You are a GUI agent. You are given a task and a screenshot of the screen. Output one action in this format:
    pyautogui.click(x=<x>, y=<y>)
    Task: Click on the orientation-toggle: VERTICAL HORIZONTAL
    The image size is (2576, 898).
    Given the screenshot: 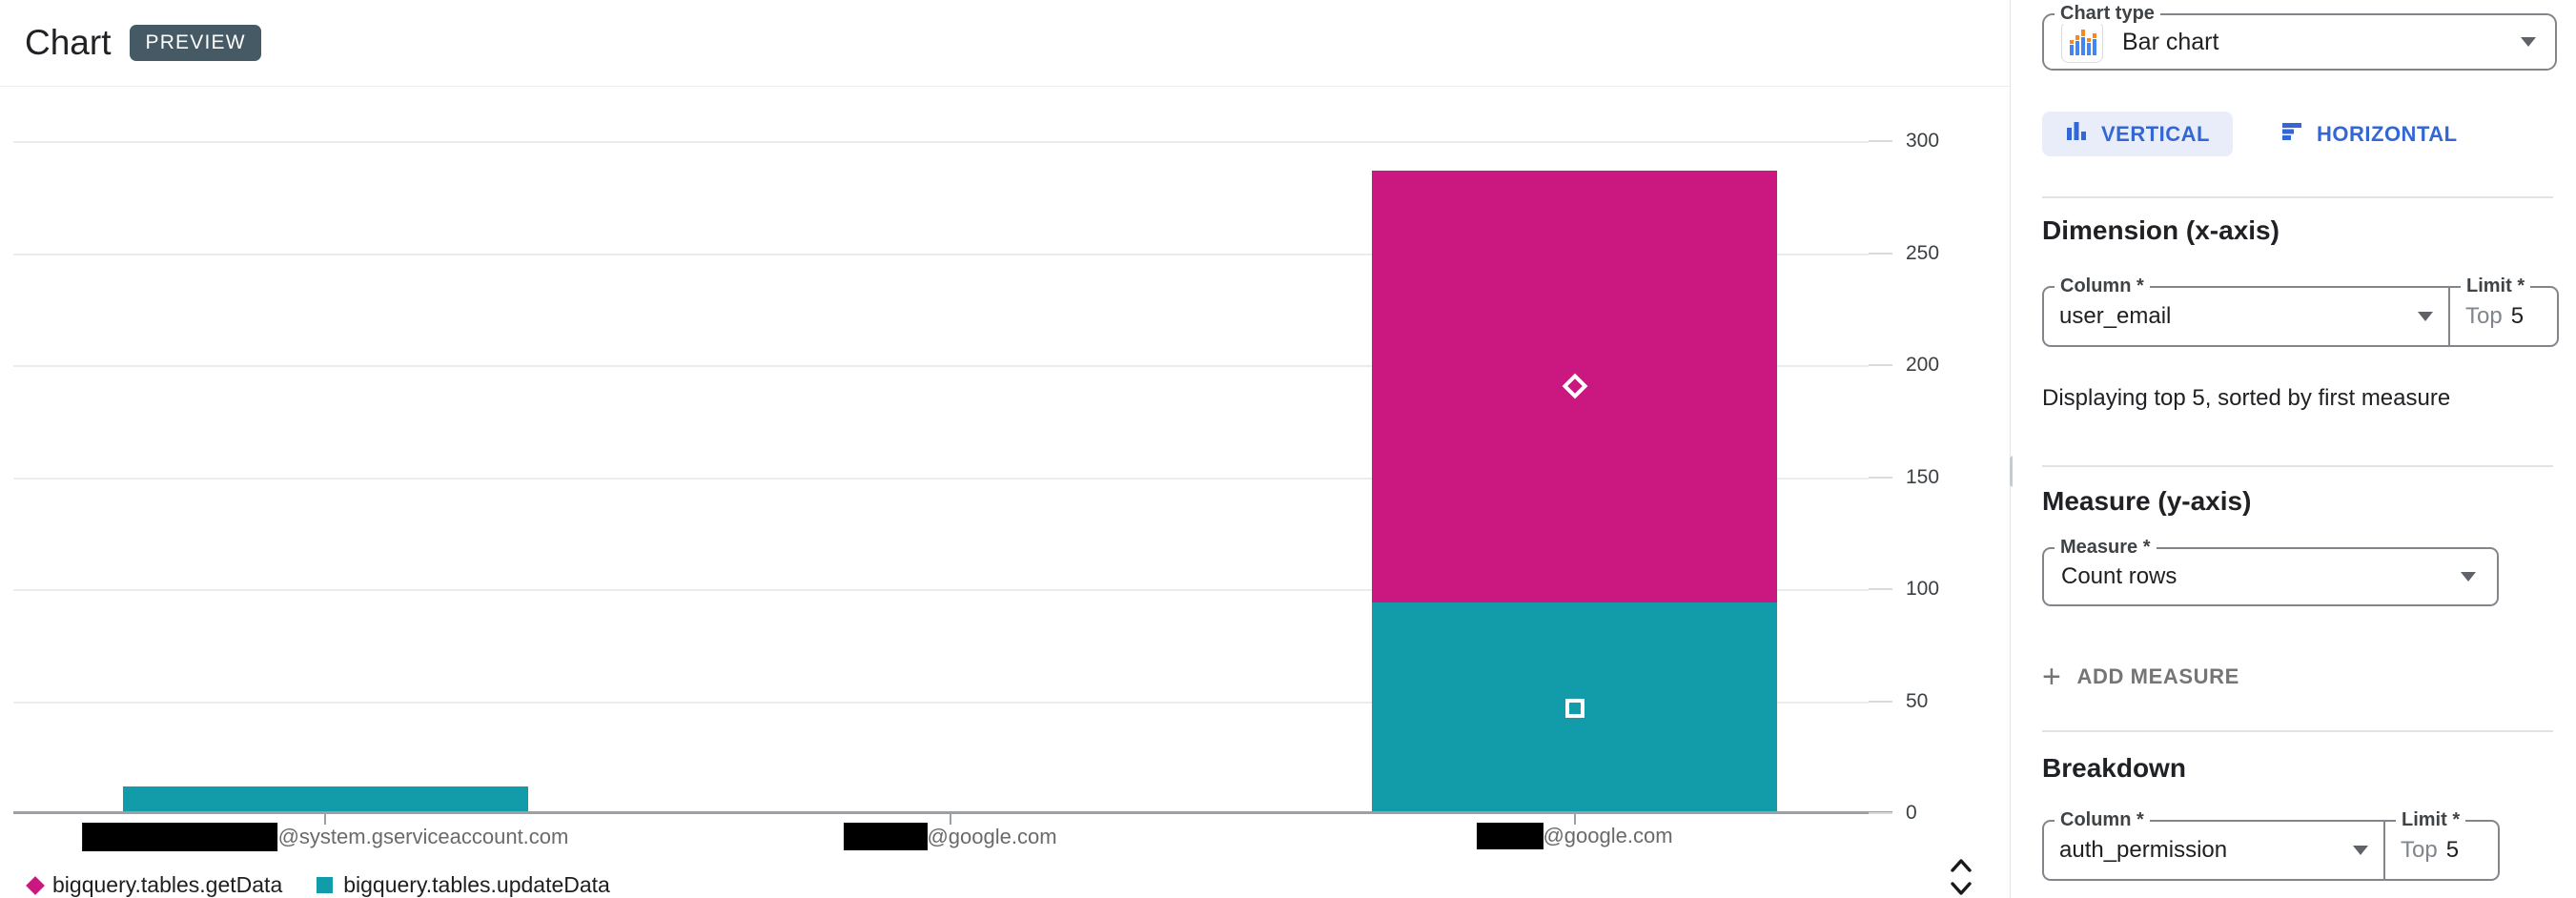 What is the action you would take?
    pyautogui.click(x=2261, y=134)
    